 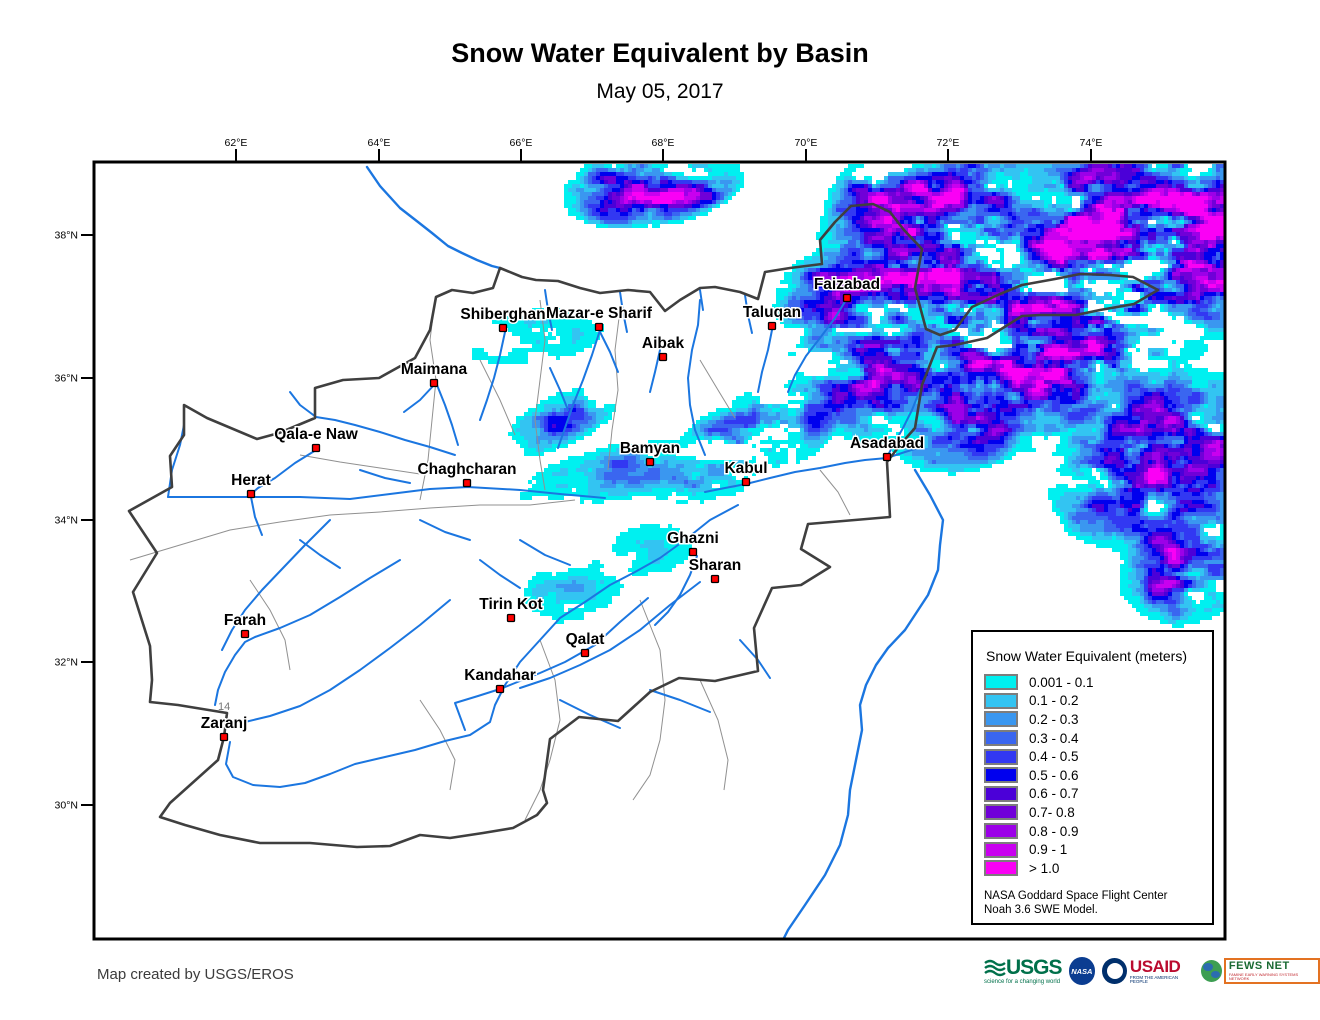 What do you see at coordinates (1098, 738) in the screenshot?
I see `legend-row: 0.3 - 0.4` at bounding box center [1098, 738].